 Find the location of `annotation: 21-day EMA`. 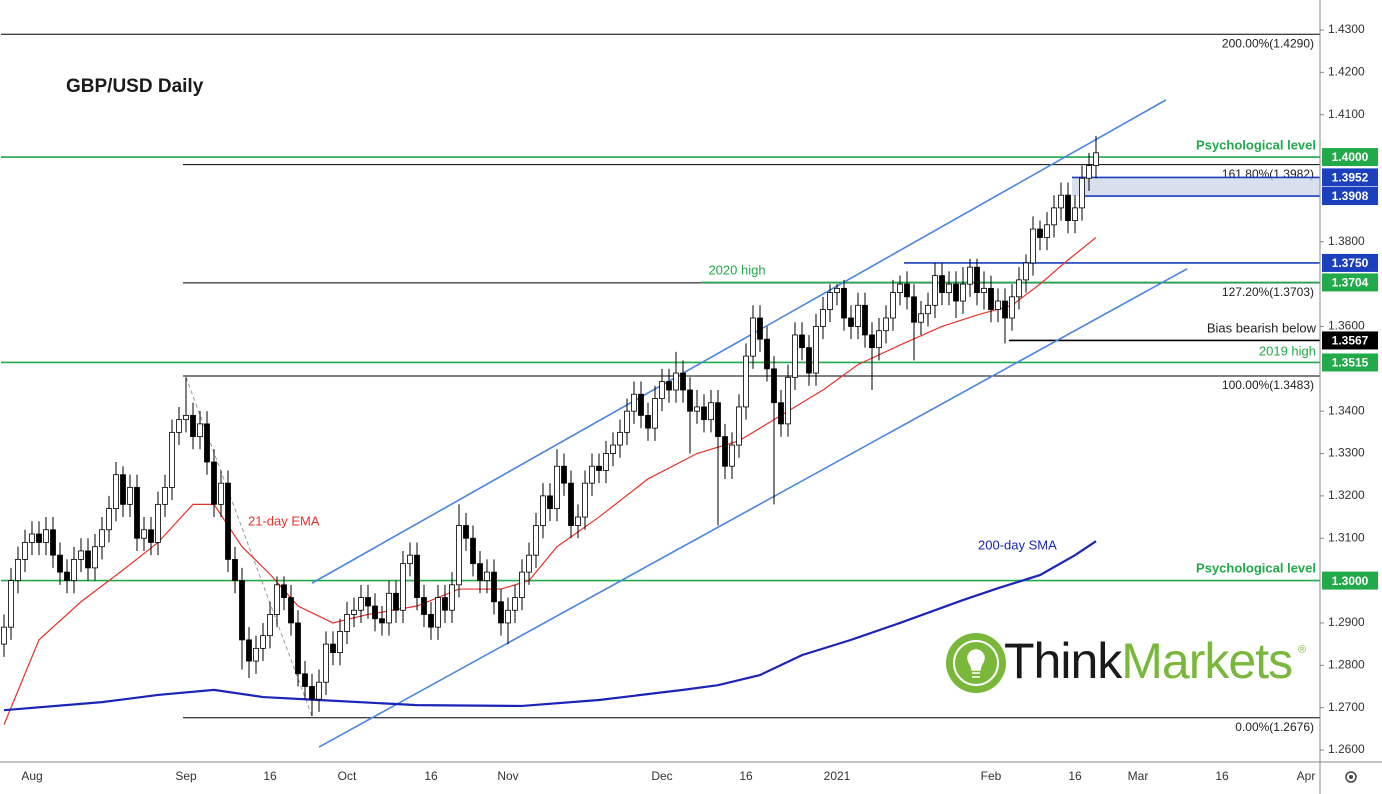

annotation: 21-day EMA is located at coordinates (284, 520).